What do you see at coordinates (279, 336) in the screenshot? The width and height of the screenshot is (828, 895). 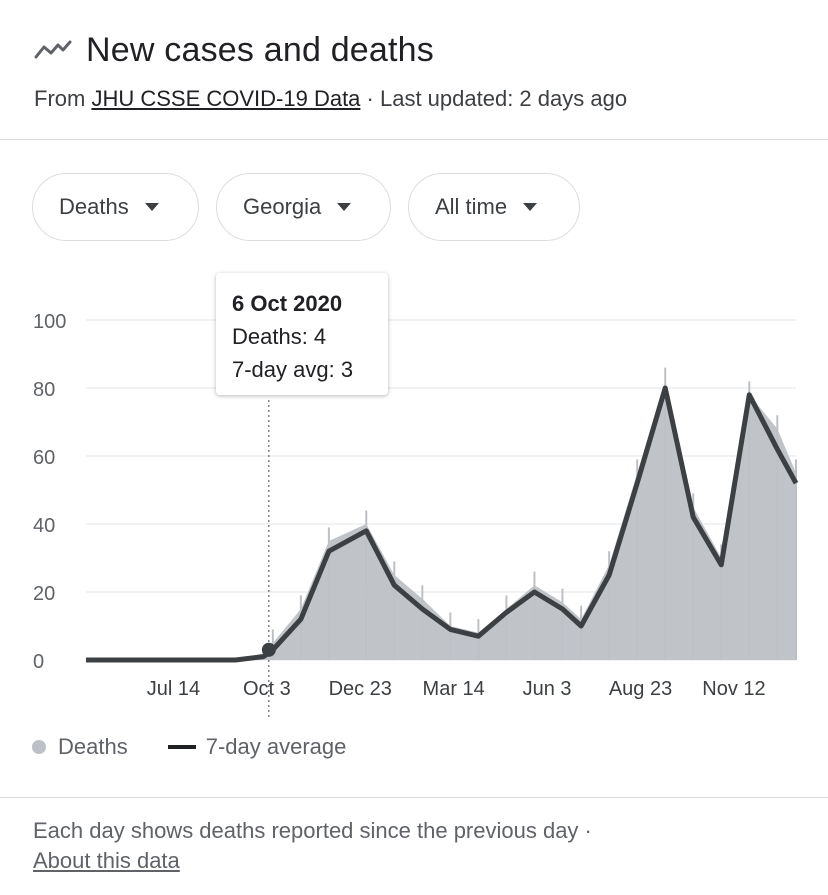 I see `tooltip-deaths: Deaths: 4` at bounding box center [279, 336].